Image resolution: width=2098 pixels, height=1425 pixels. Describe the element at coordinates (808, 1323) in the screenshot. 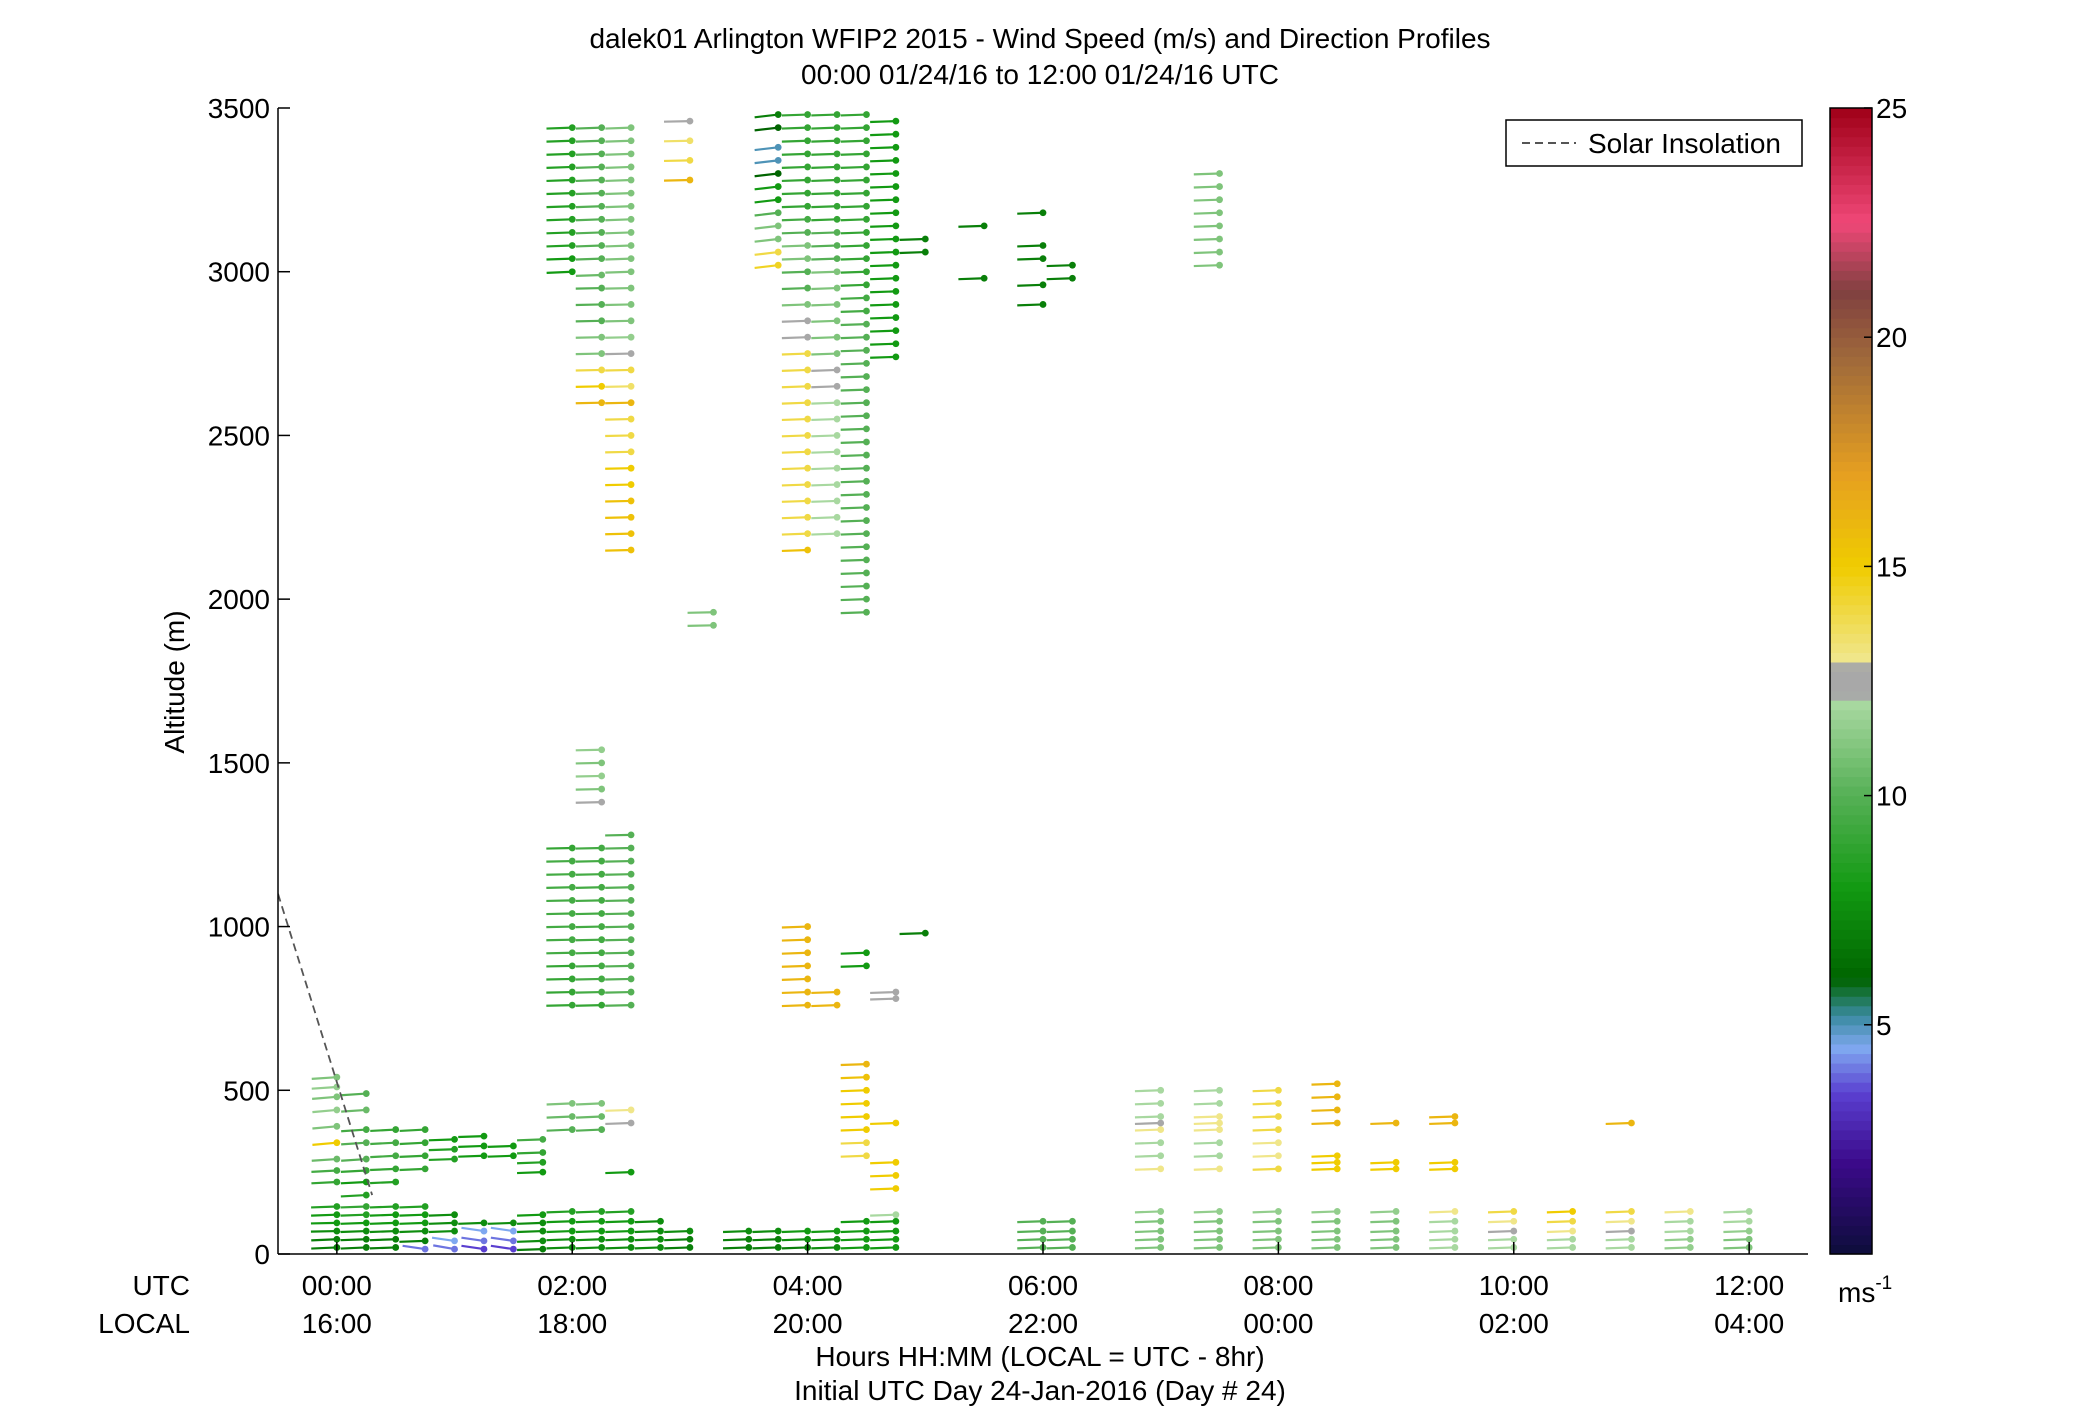

I see `x-tick-label-local: 20:00` at that location.